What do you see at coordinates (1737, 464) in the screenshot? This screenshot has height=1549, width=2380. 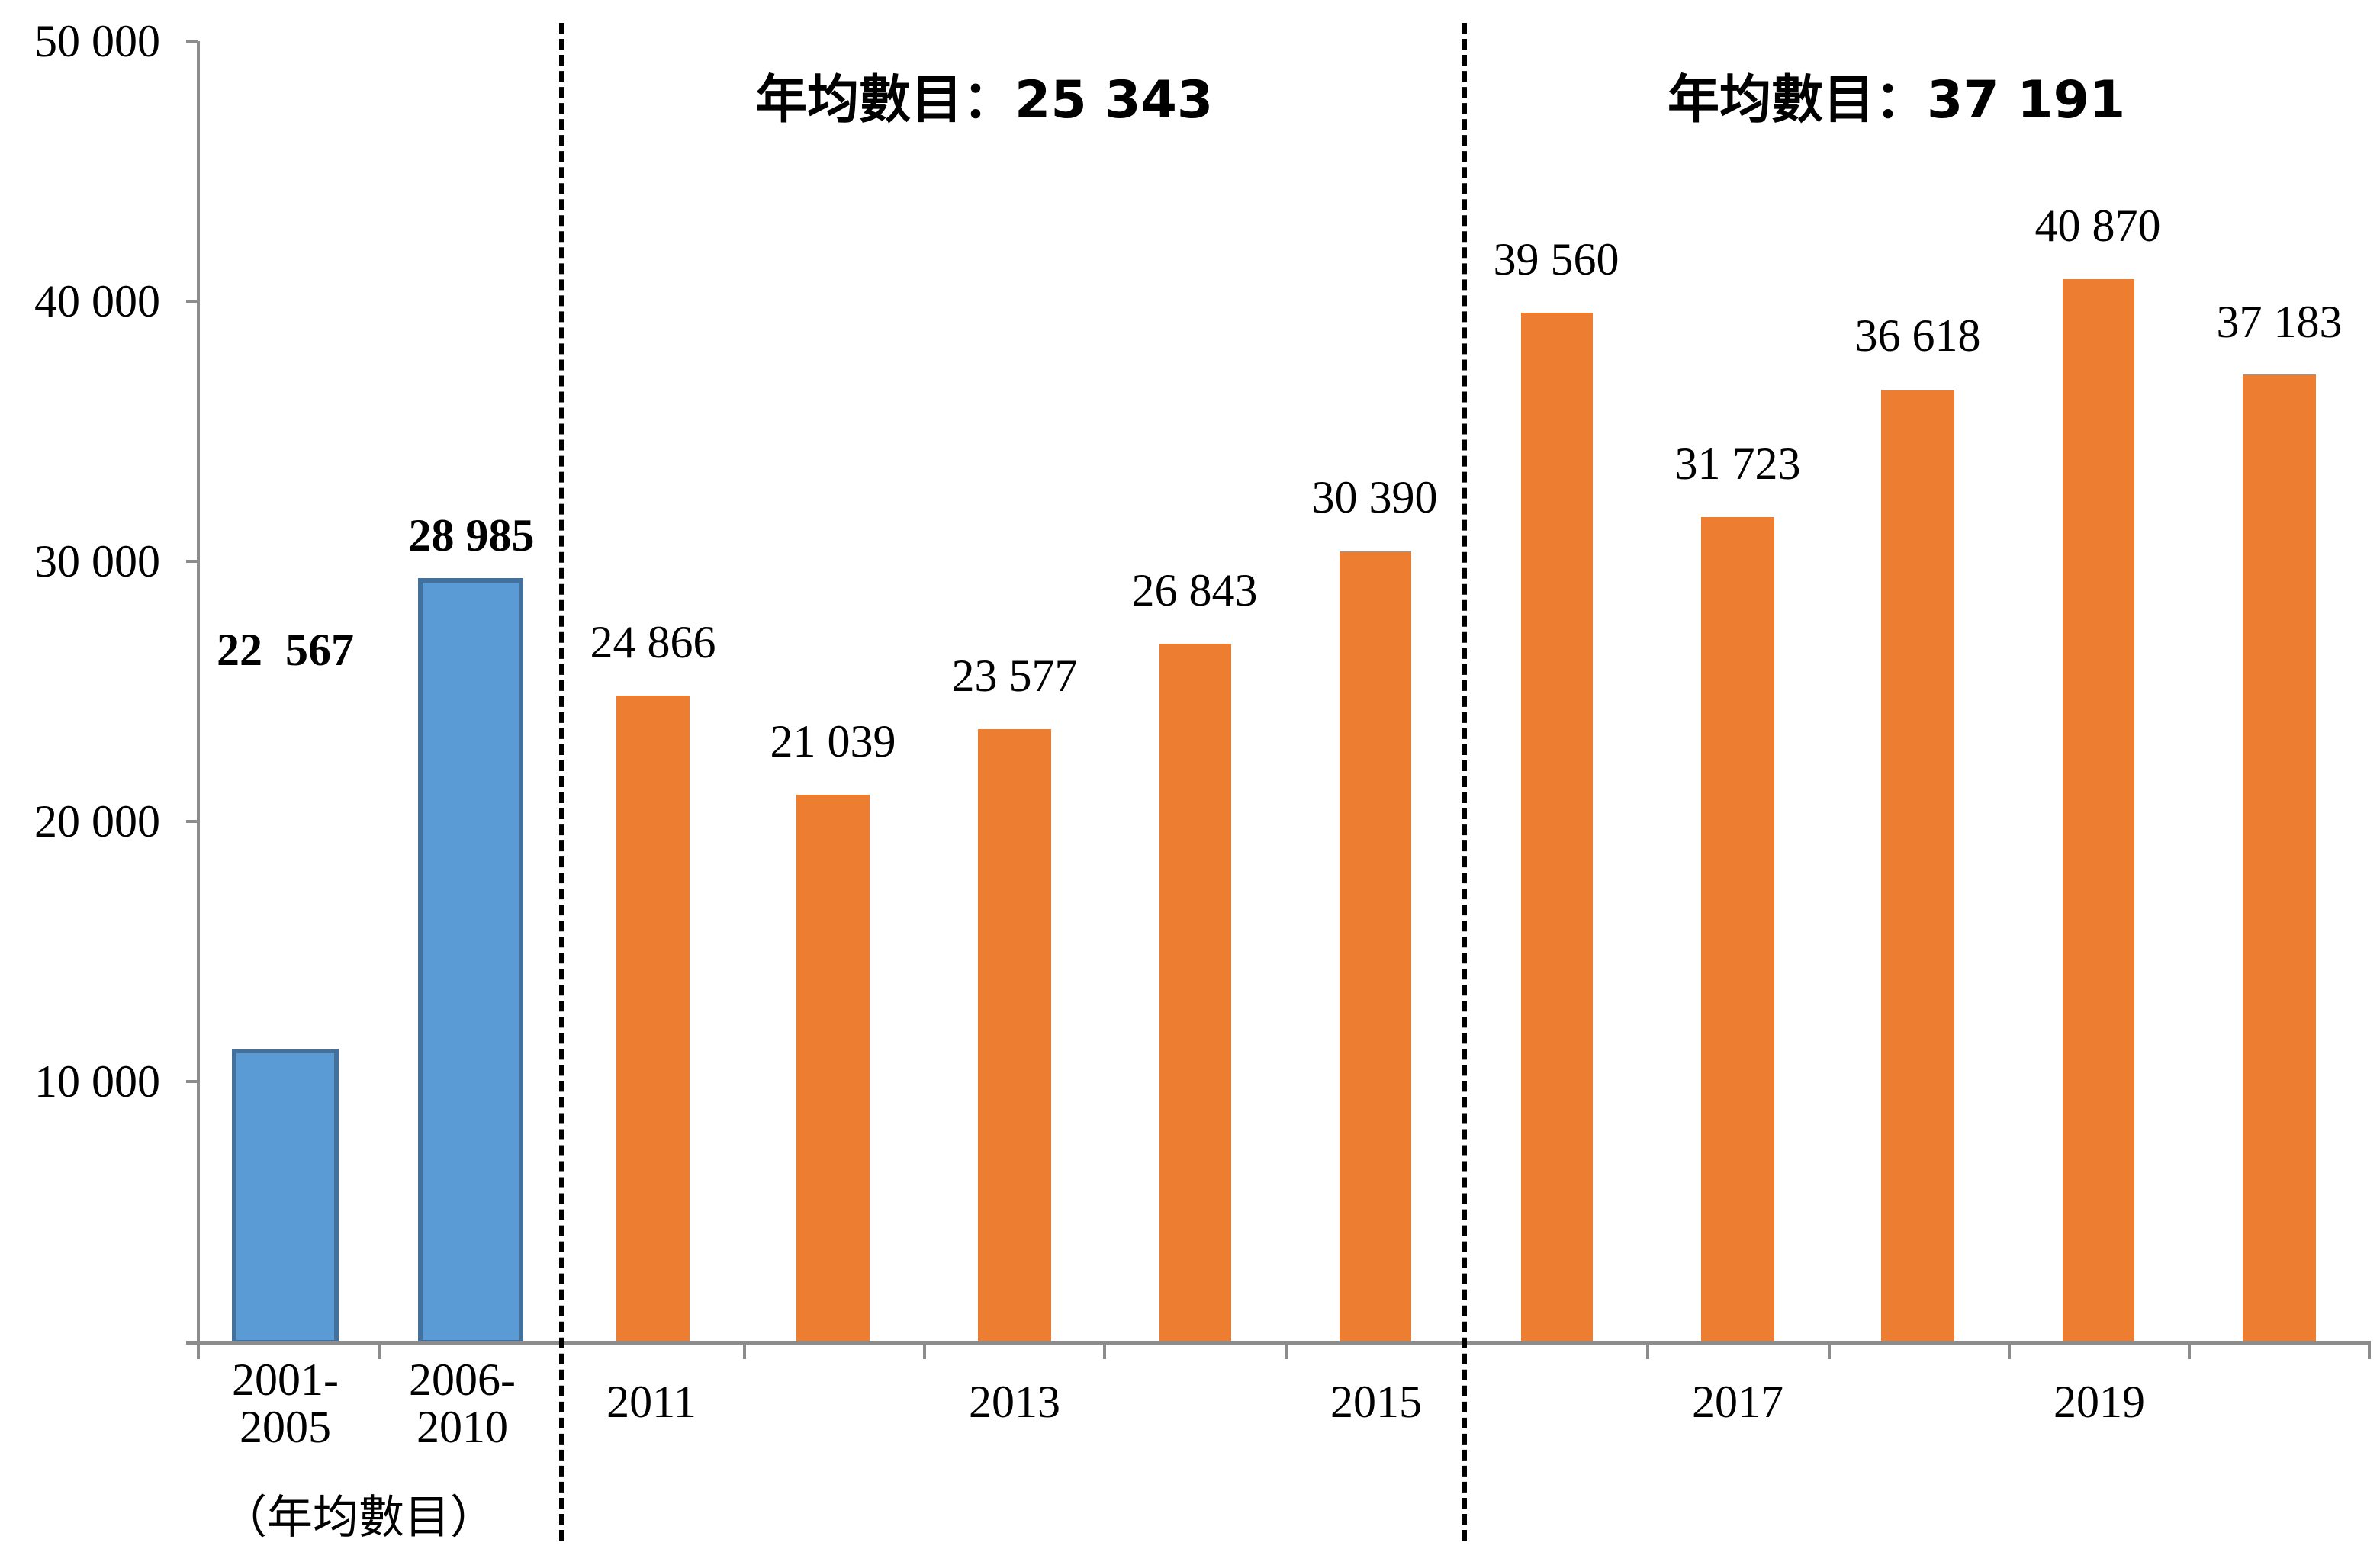 I see `value-label: 31 723` at bounding box center [1737, 464].